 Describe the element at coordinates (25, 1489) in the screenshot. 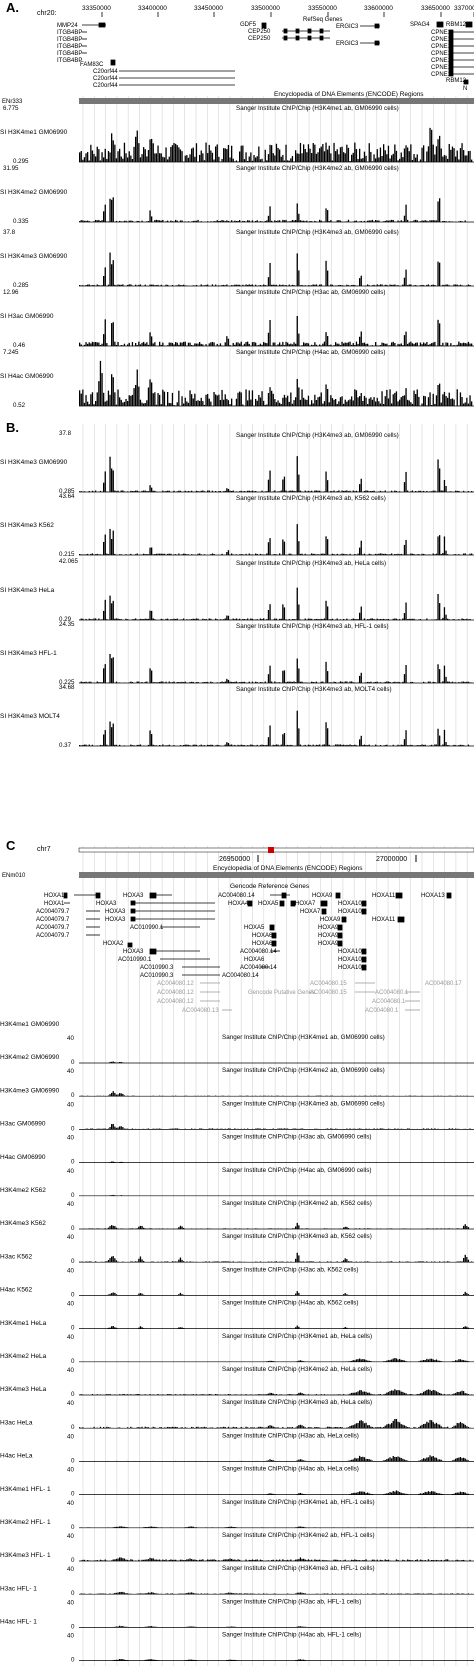

I see `track-name: H3K4me1 HFL- 1` at that location.